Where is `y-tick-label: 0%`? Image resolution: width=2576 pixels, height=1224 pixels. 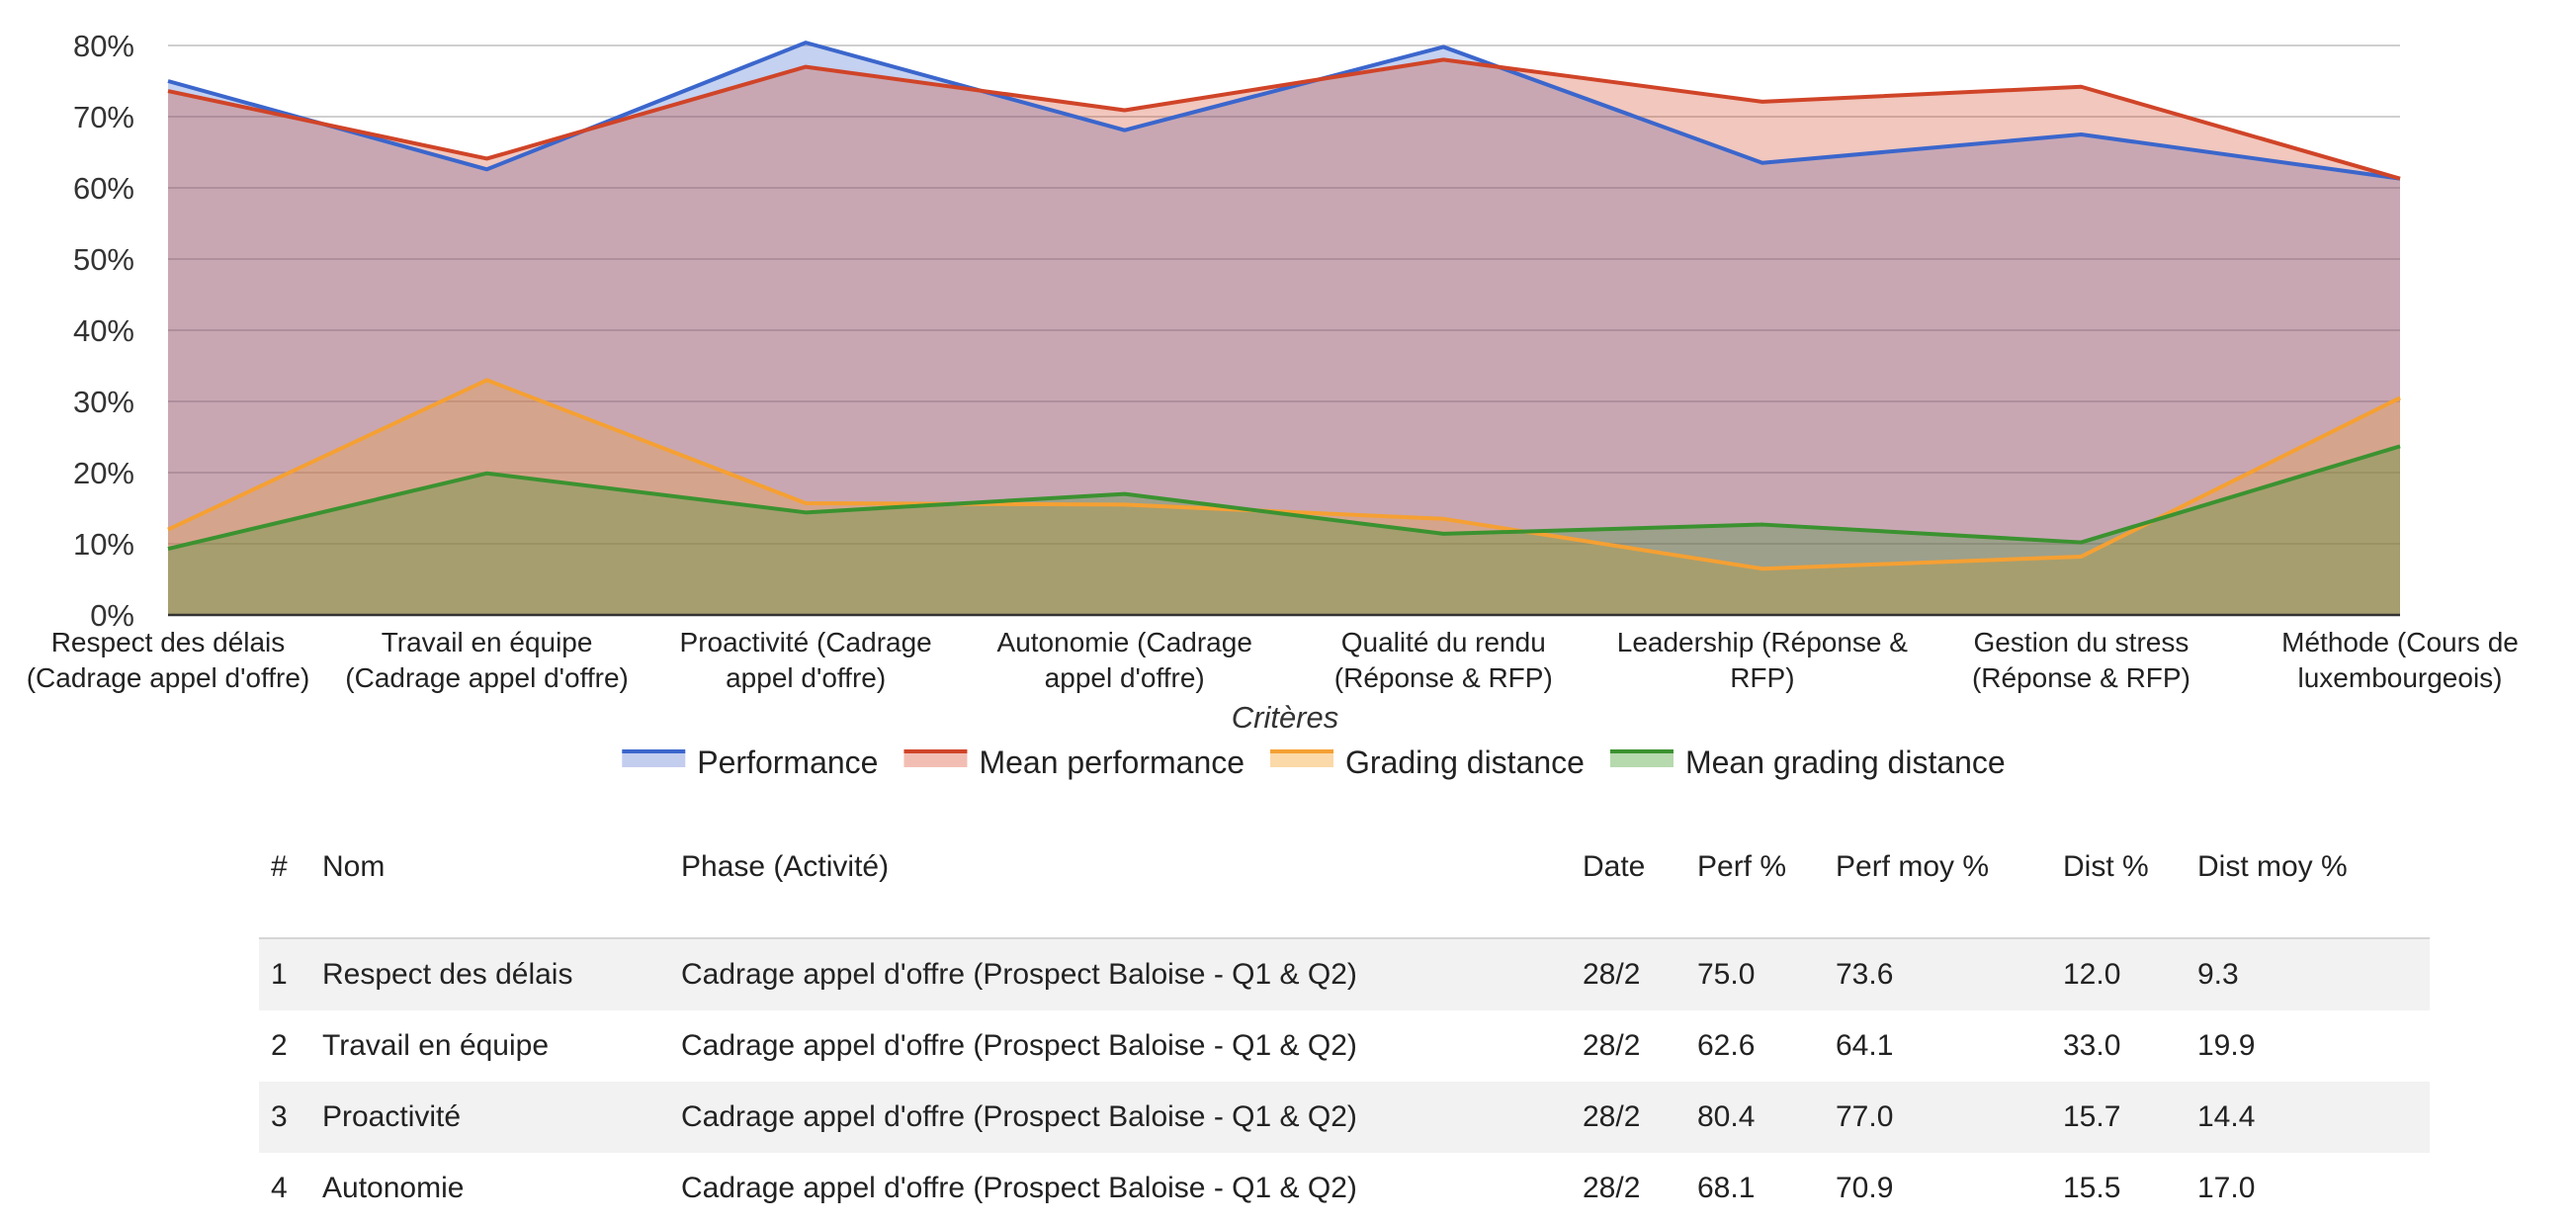 y-tick-label: 0% is located at coordinates (112, 615).